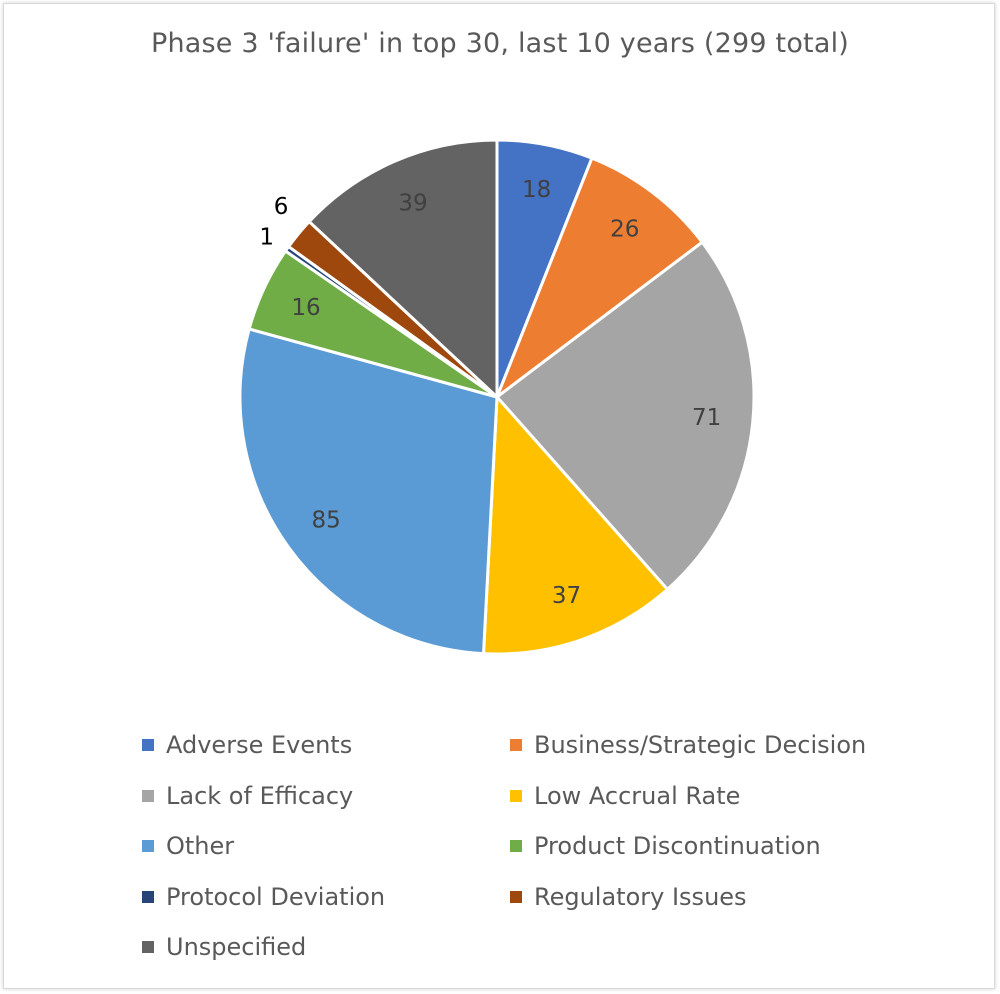  Describe the element at coordinates (281, 207) in the screenshot. I see `data-label-regulatory-issues: 6` at that location.